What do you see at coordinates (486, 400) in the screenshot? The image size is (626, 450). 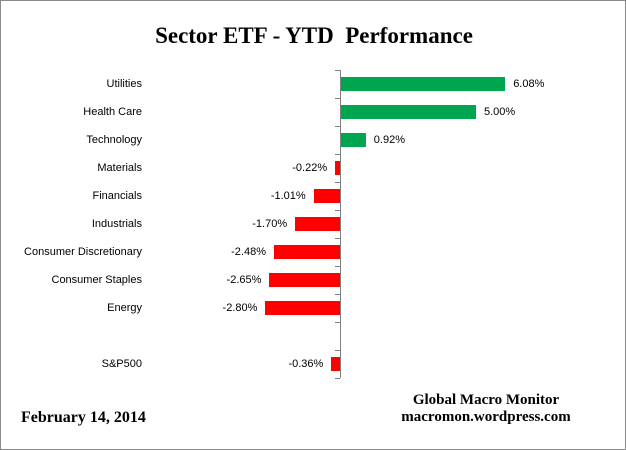 I see `credit-line-1: Global Macro Monitor` at bounding box center [486, 400].